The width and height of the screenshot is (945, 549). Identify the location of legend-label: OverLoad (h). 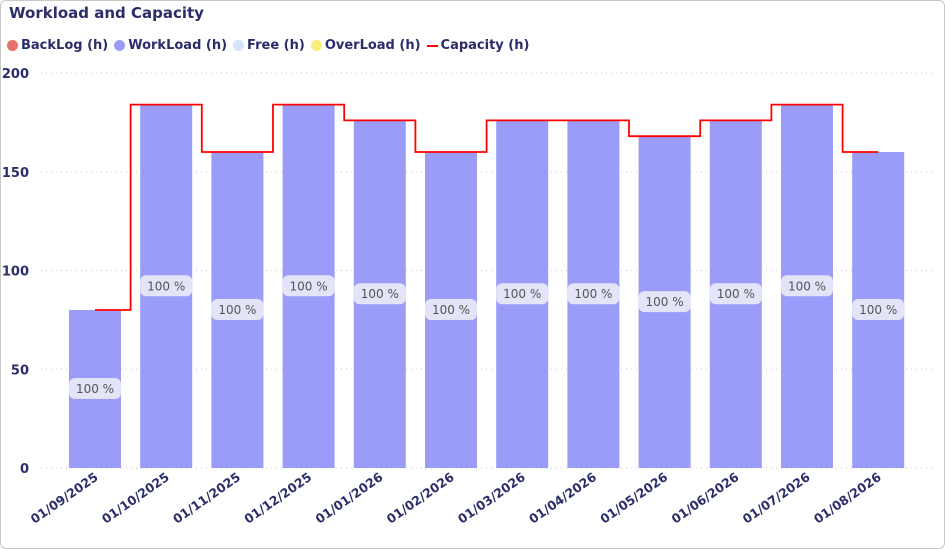
(372, 45).